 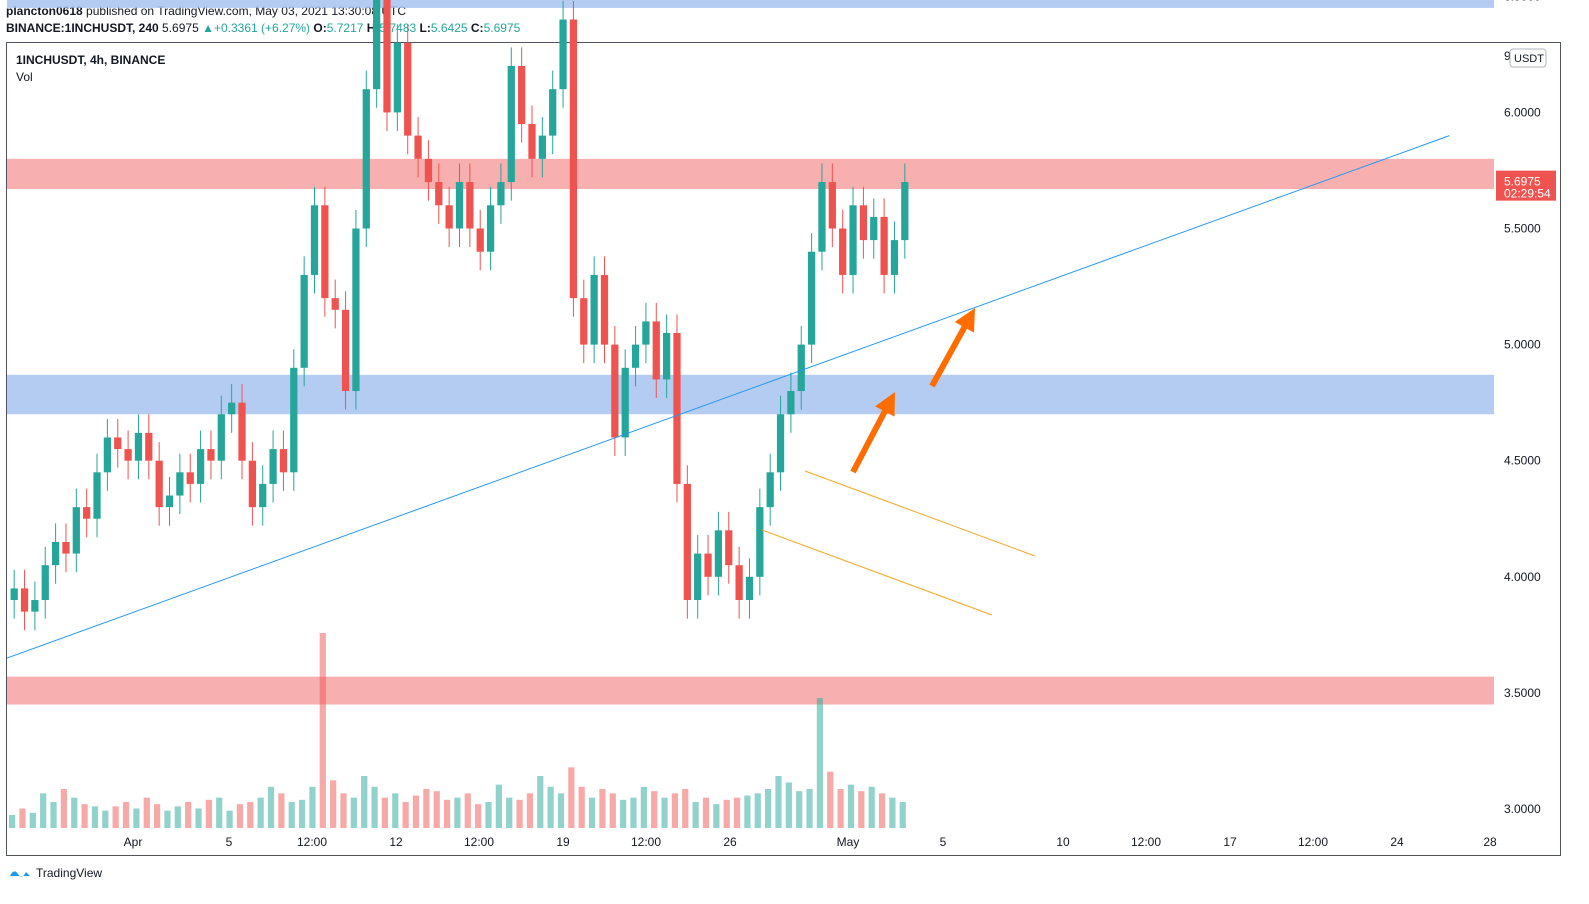 I want to click on x-axis-tick-label: 19, so click(x=563, y=842).